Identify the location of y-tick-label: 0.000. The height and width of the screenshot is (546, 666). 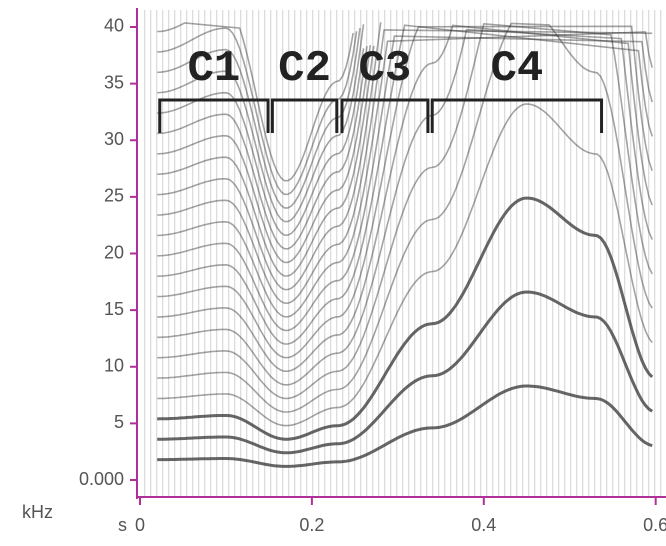
(101, 479).